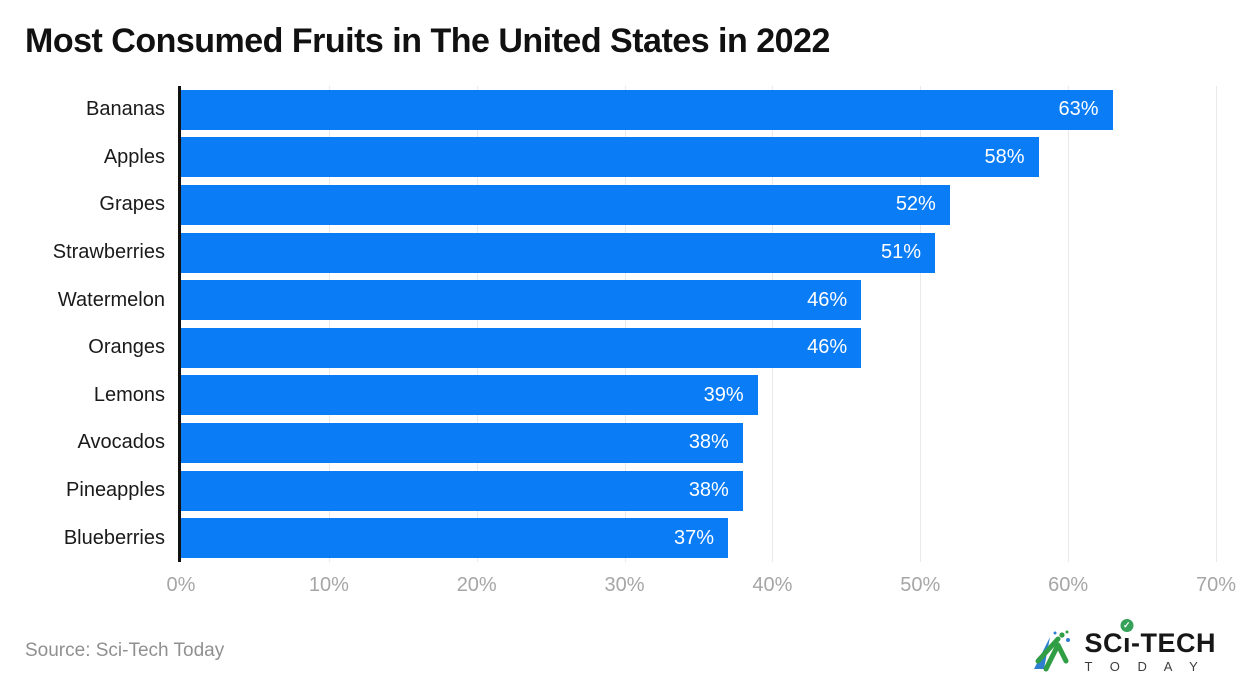 The image size is (1240, 684). I want to click on x-tick: 70%, so click(1216, 585).